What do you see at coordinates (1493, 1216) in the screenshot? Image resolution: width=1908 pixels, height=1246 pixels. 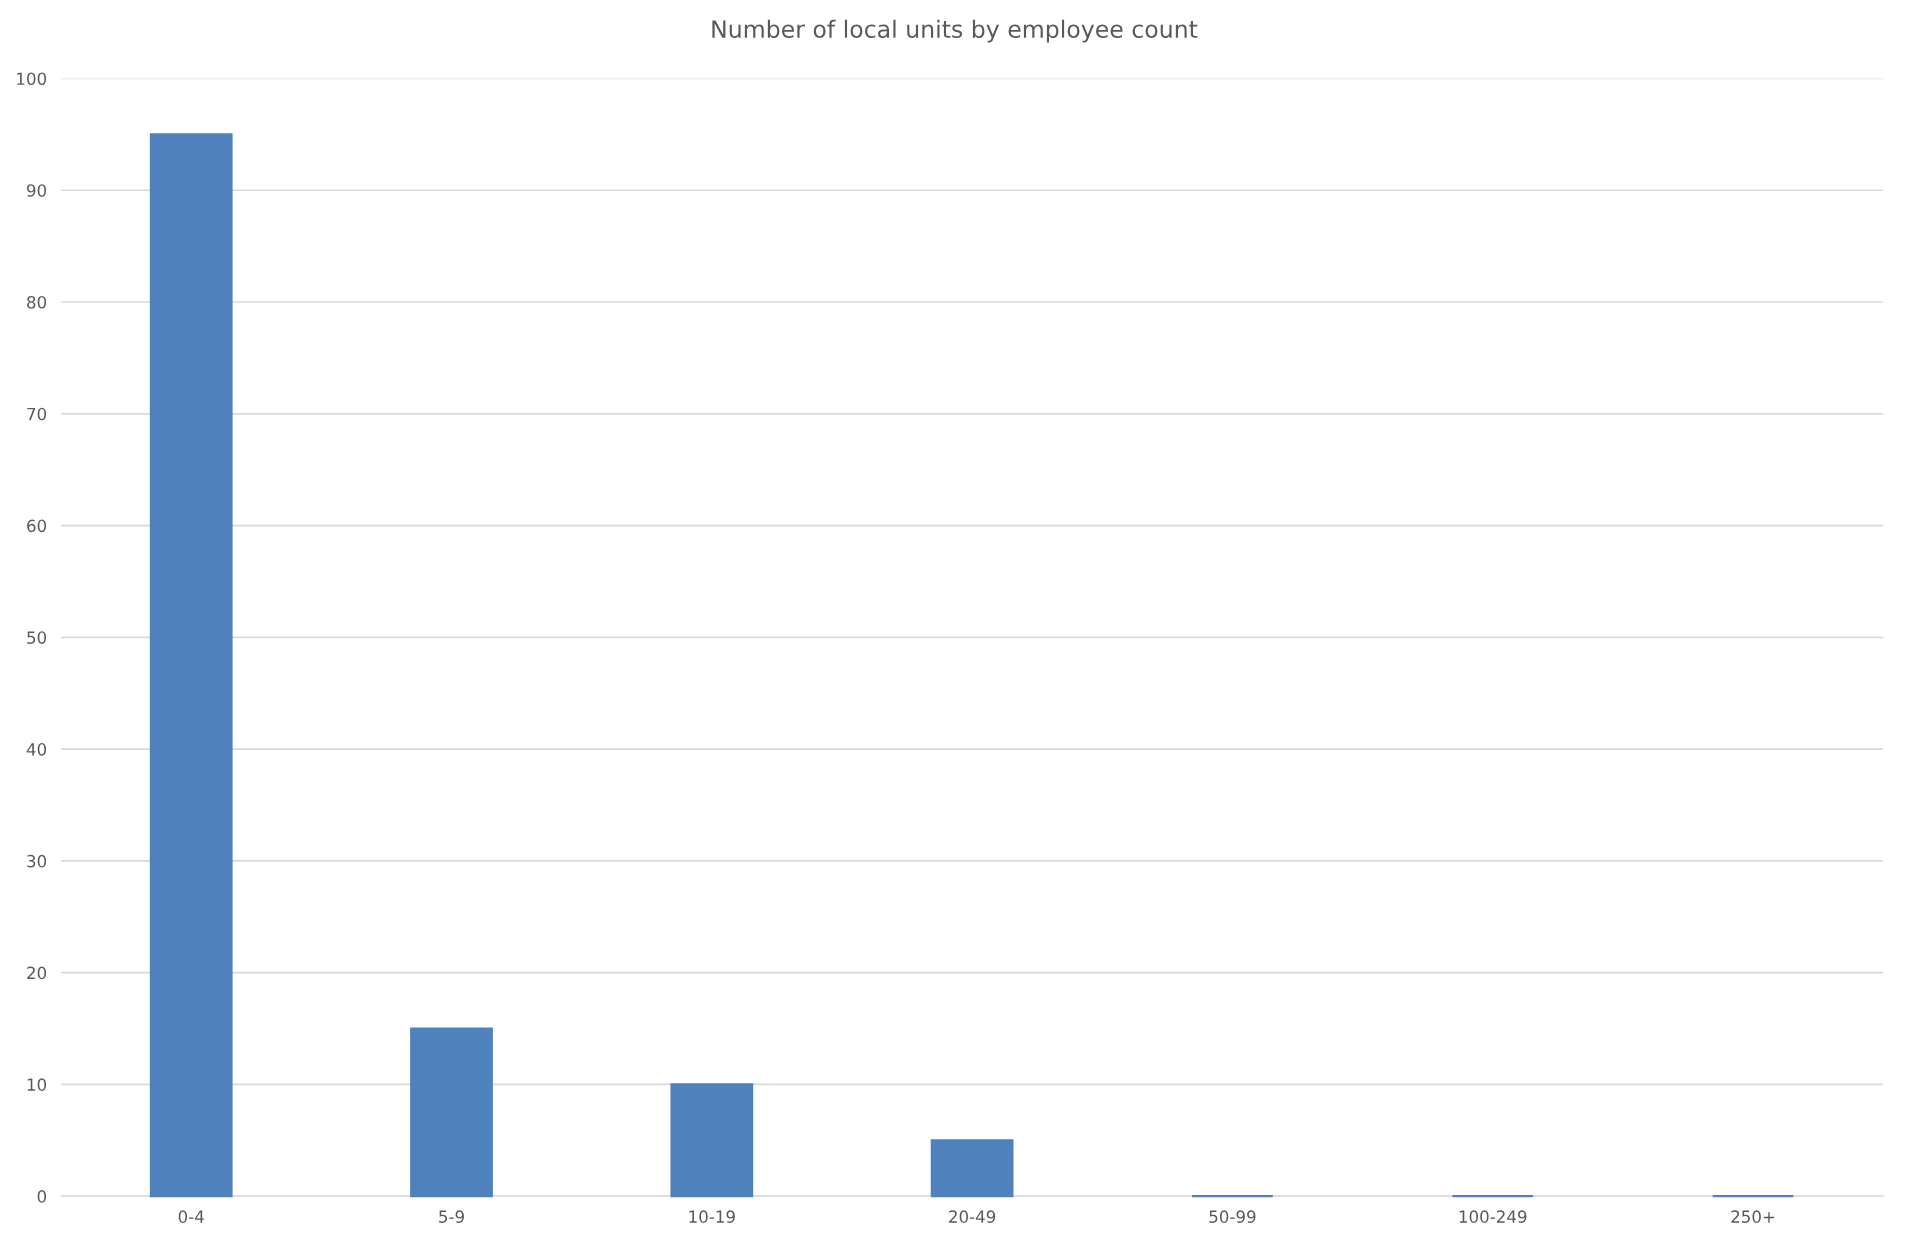 I see `x-tick-label: 100-249` at bounding box center [1493, 1216].